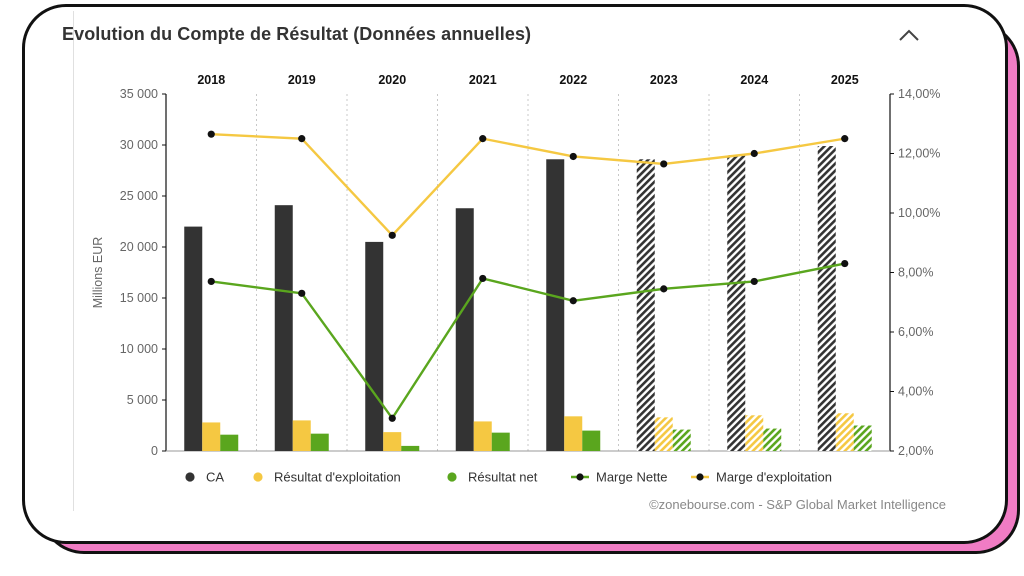 This screenshot has height=576, width=1024. What do you see at coordinates (301, 435) in the screenshot?
I see `bar-1-2019` at bounding box center [301, 435].